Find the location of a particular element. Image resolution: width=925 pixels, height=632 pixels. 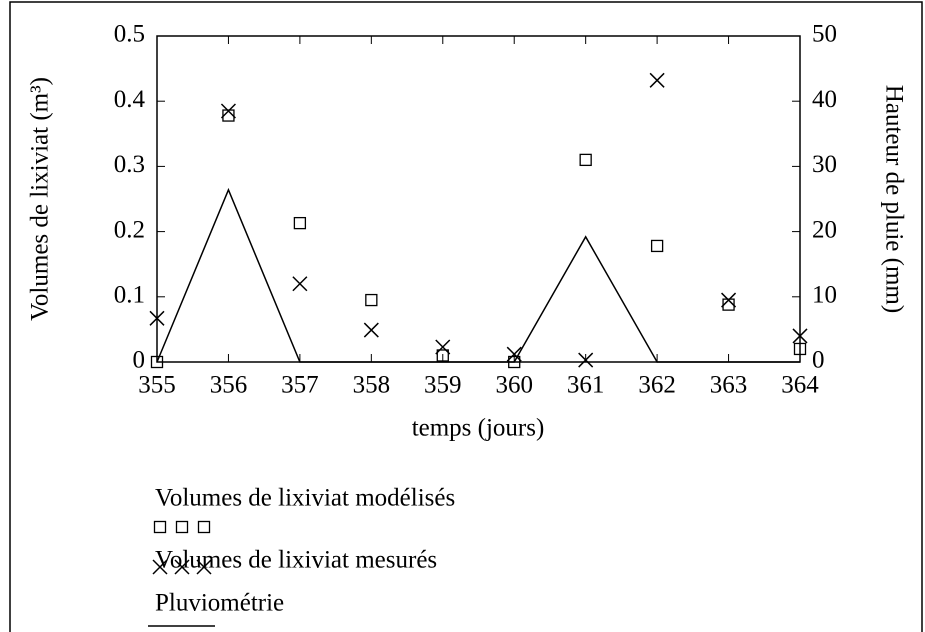

legend-label: Pluviométrie is located at coordinates (219, 603).